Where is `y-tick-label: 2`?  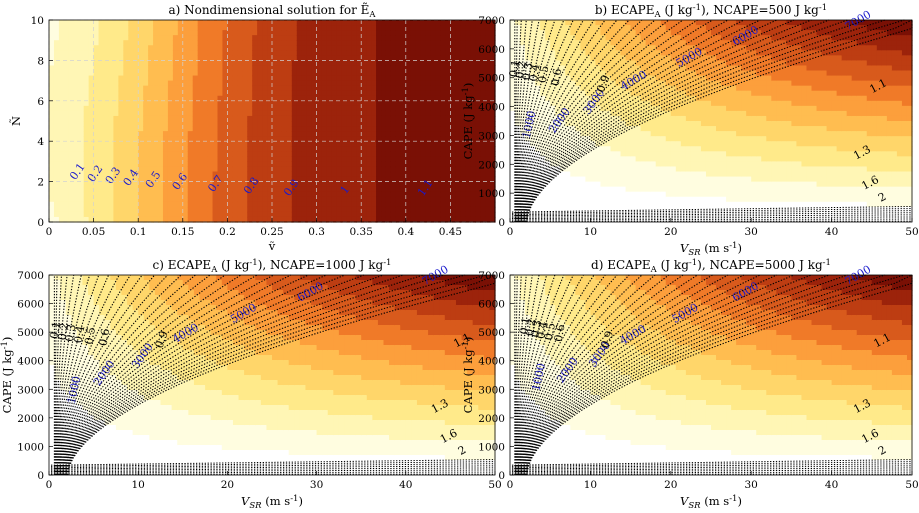
y-tick-label: 2 is located at coordinates (40, 183).